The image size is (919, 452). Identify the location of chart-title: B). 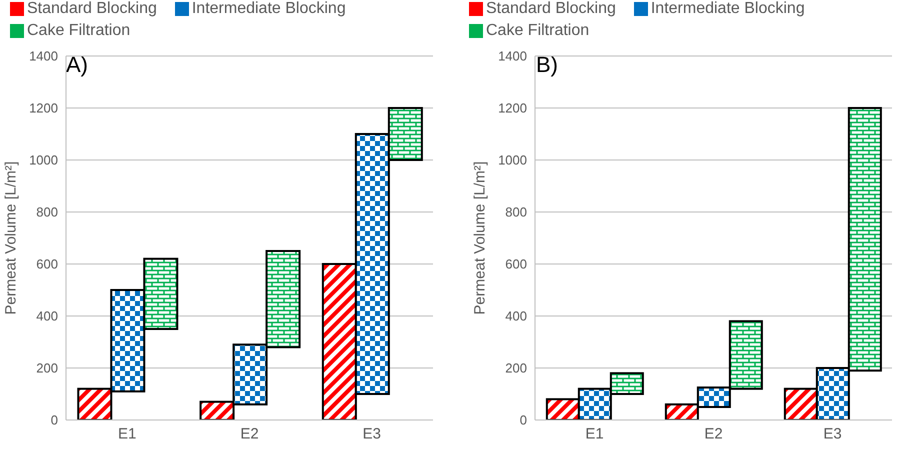
(547, 65).